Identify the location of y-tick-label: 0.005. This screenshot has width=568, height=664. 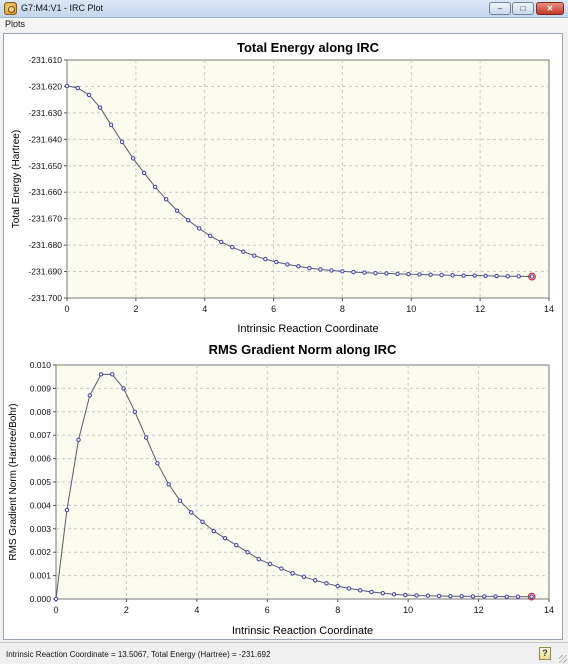
(41, 482).